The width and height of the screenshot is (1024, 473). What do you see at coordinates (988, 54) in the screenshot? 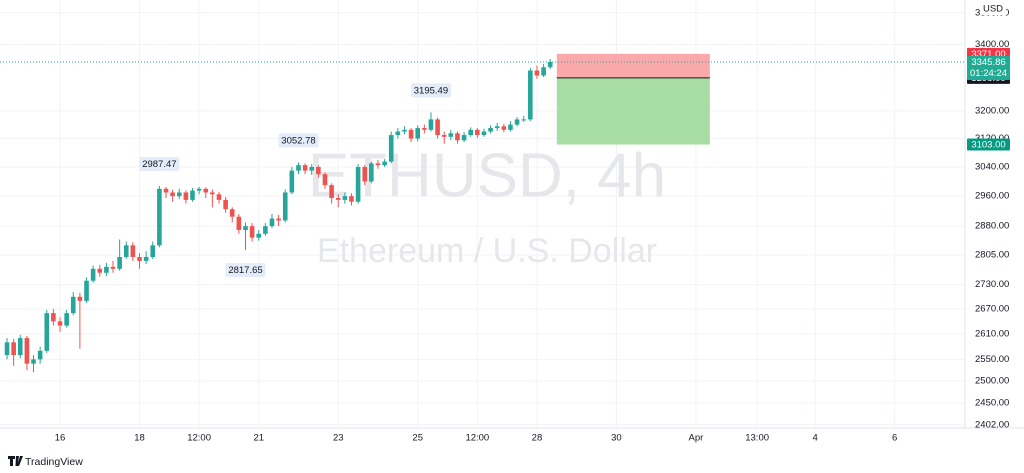
I see `price-label: 3371.00` at bounding box center [988, 54].